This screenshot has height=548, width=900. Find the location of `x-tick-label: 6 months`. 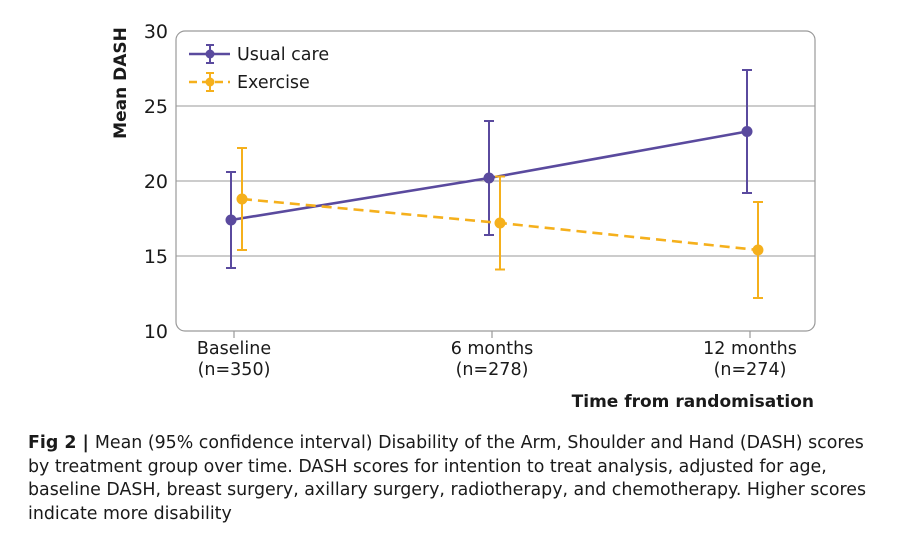

x-tick-label: 6 months is located at coordinates (492, 349).